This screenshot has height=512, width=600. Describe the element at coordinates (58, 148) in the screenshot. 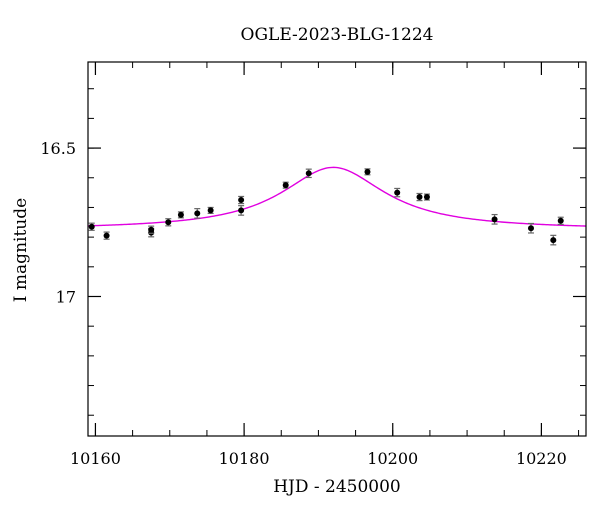

I see `y-tick-label: 16.5` at that location.